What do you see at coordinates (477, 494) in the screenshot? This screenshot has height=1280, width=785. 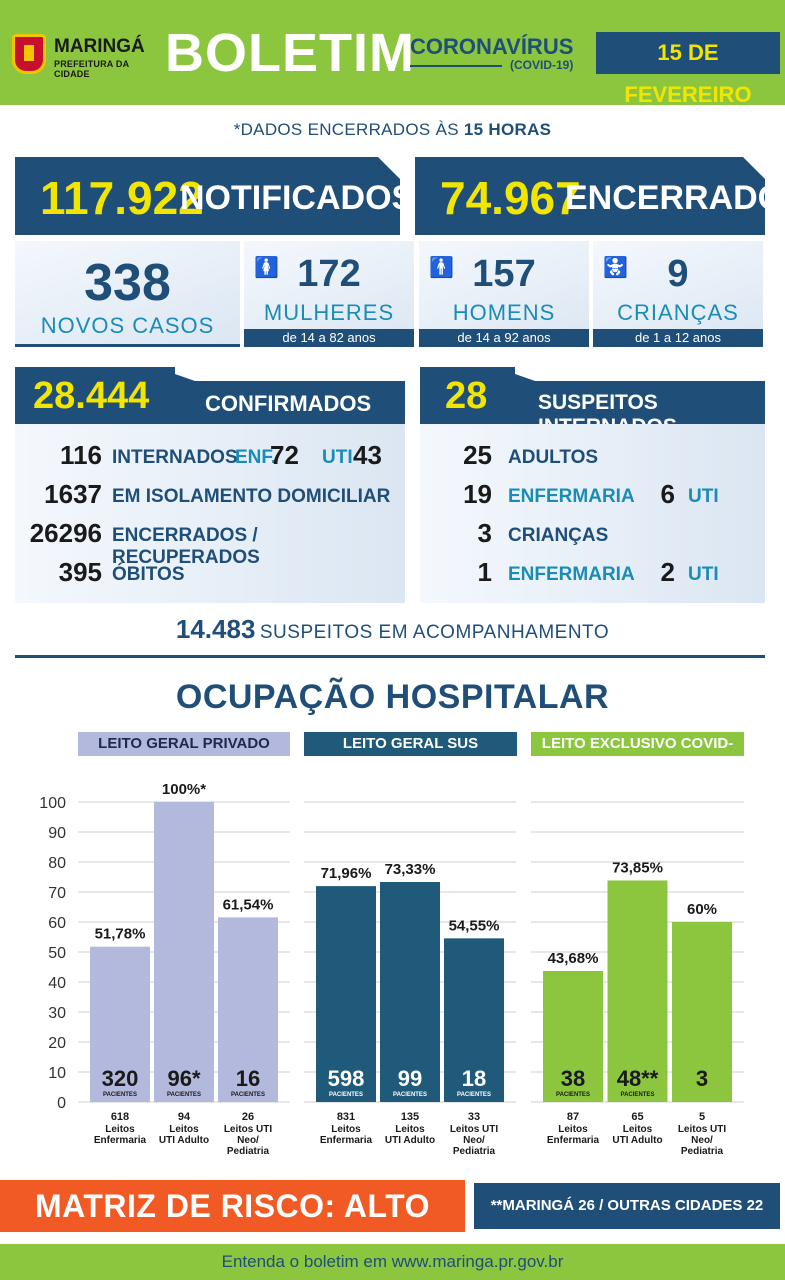 I see `adultos-enf-value: 19` at bounding box center [477, 494].